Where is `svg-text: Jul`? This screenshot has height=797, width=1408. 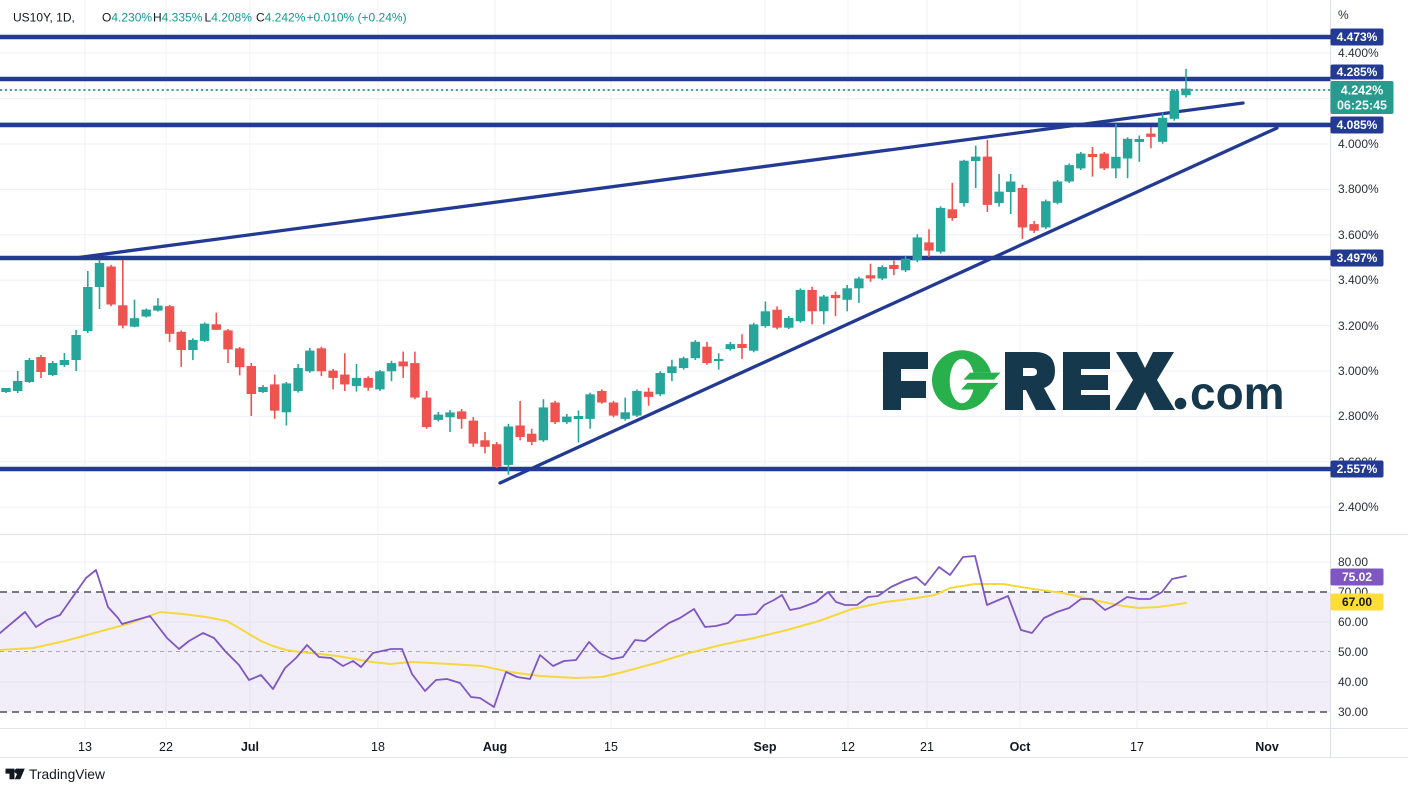
svg-text: Jul is located at coordinates (250, 747).